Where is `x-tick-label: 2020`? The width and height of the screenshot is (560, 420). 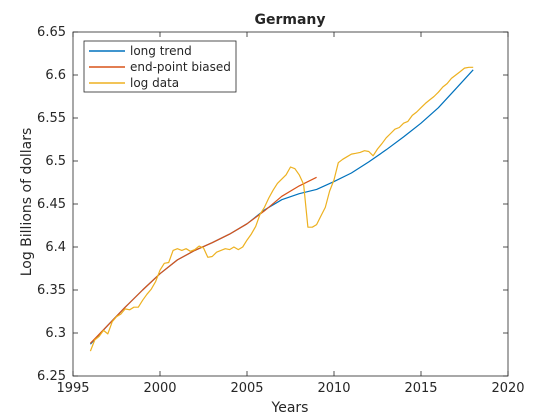
x-tick-label: 2020 is located at coordinates (507, 388).